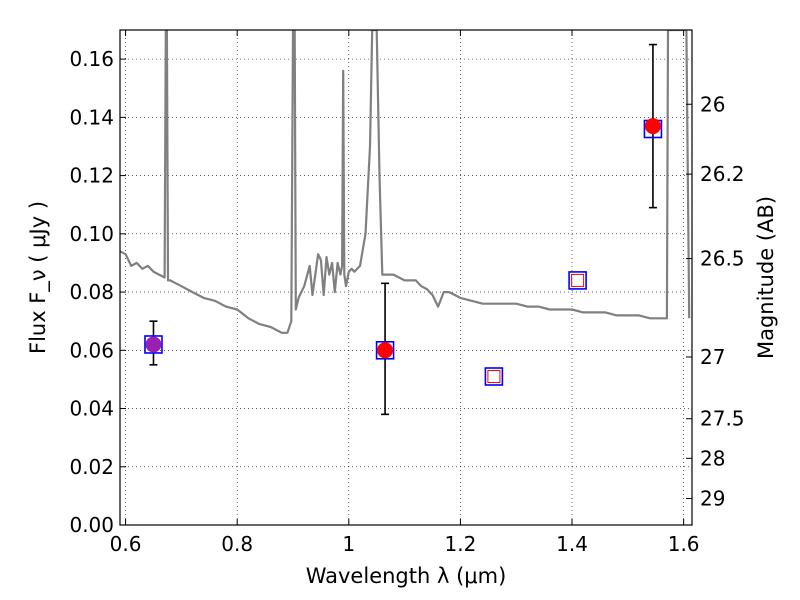 This screenshot has width=800, height=600. I want to click on x-tick-label: 1.2, so click(461, 544).